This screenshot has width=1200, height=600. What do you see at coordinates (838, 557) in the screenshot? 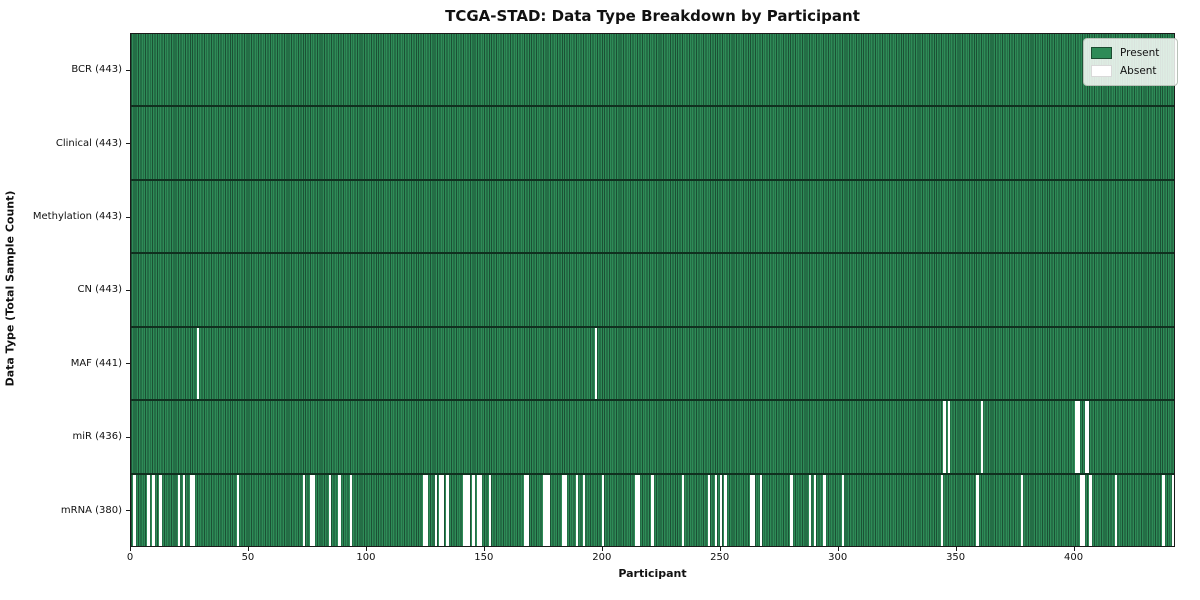
I see `x-tick-label: 300` at bounding box center [838, 557].